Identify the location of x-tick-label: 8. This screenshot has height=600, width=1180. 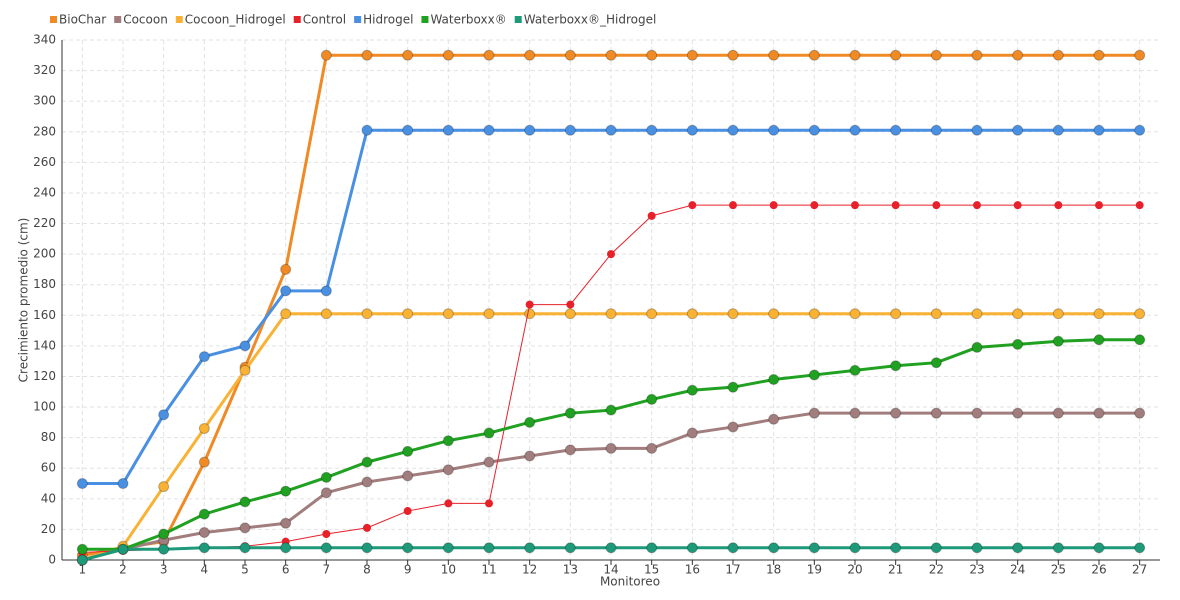
(367, 570).